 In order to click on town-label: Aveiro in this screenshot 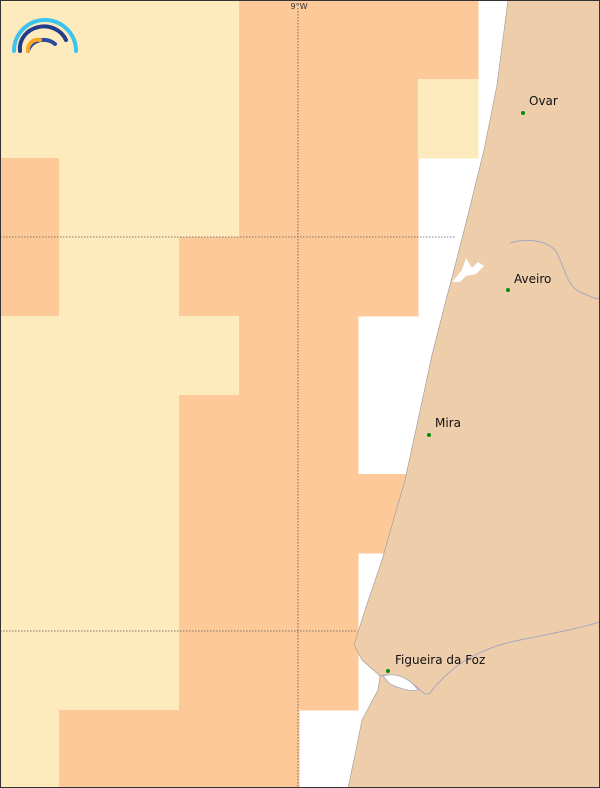, I will do `click(532, 279)`.